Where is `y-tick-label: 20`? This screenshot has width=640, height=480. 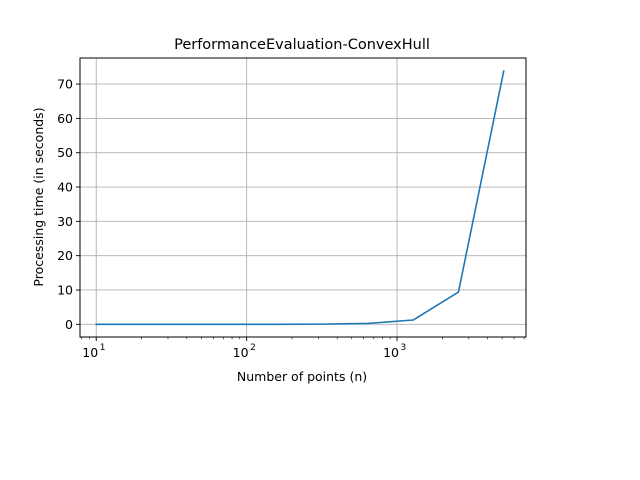 y-tick-label: 20 is located at coordinates (65, 255).